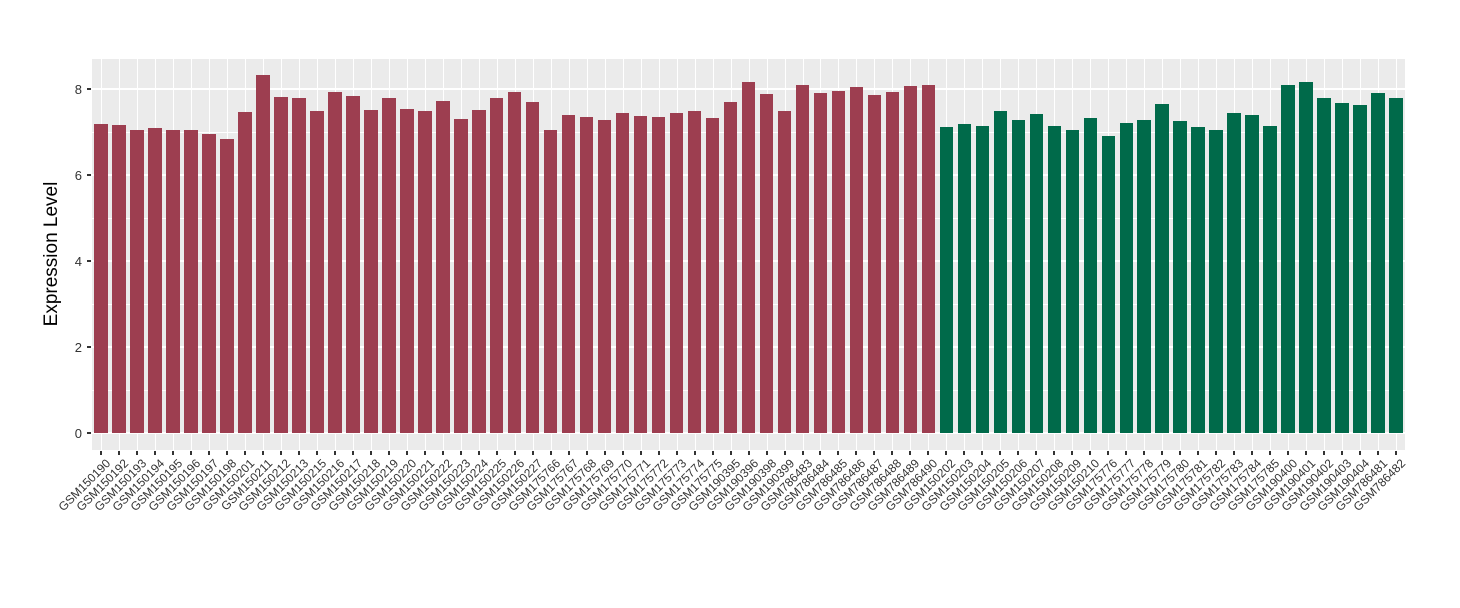 The height and width of the screenshot is (608, 1460). I want to click on x-tick-mark-GSM190403, so click(1342, 453).